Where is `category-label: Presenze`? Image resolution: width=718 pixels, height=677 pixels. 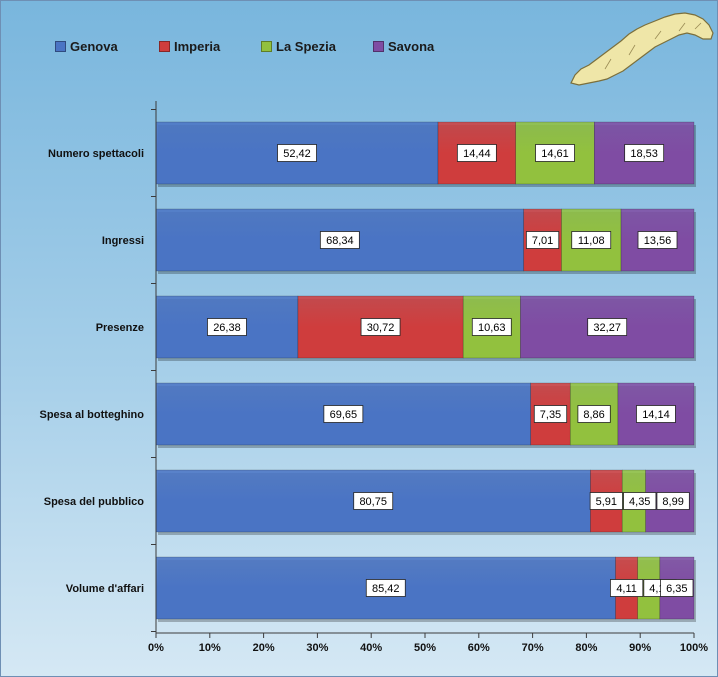 category-label: Presenze is located at coordinates (120, 328).